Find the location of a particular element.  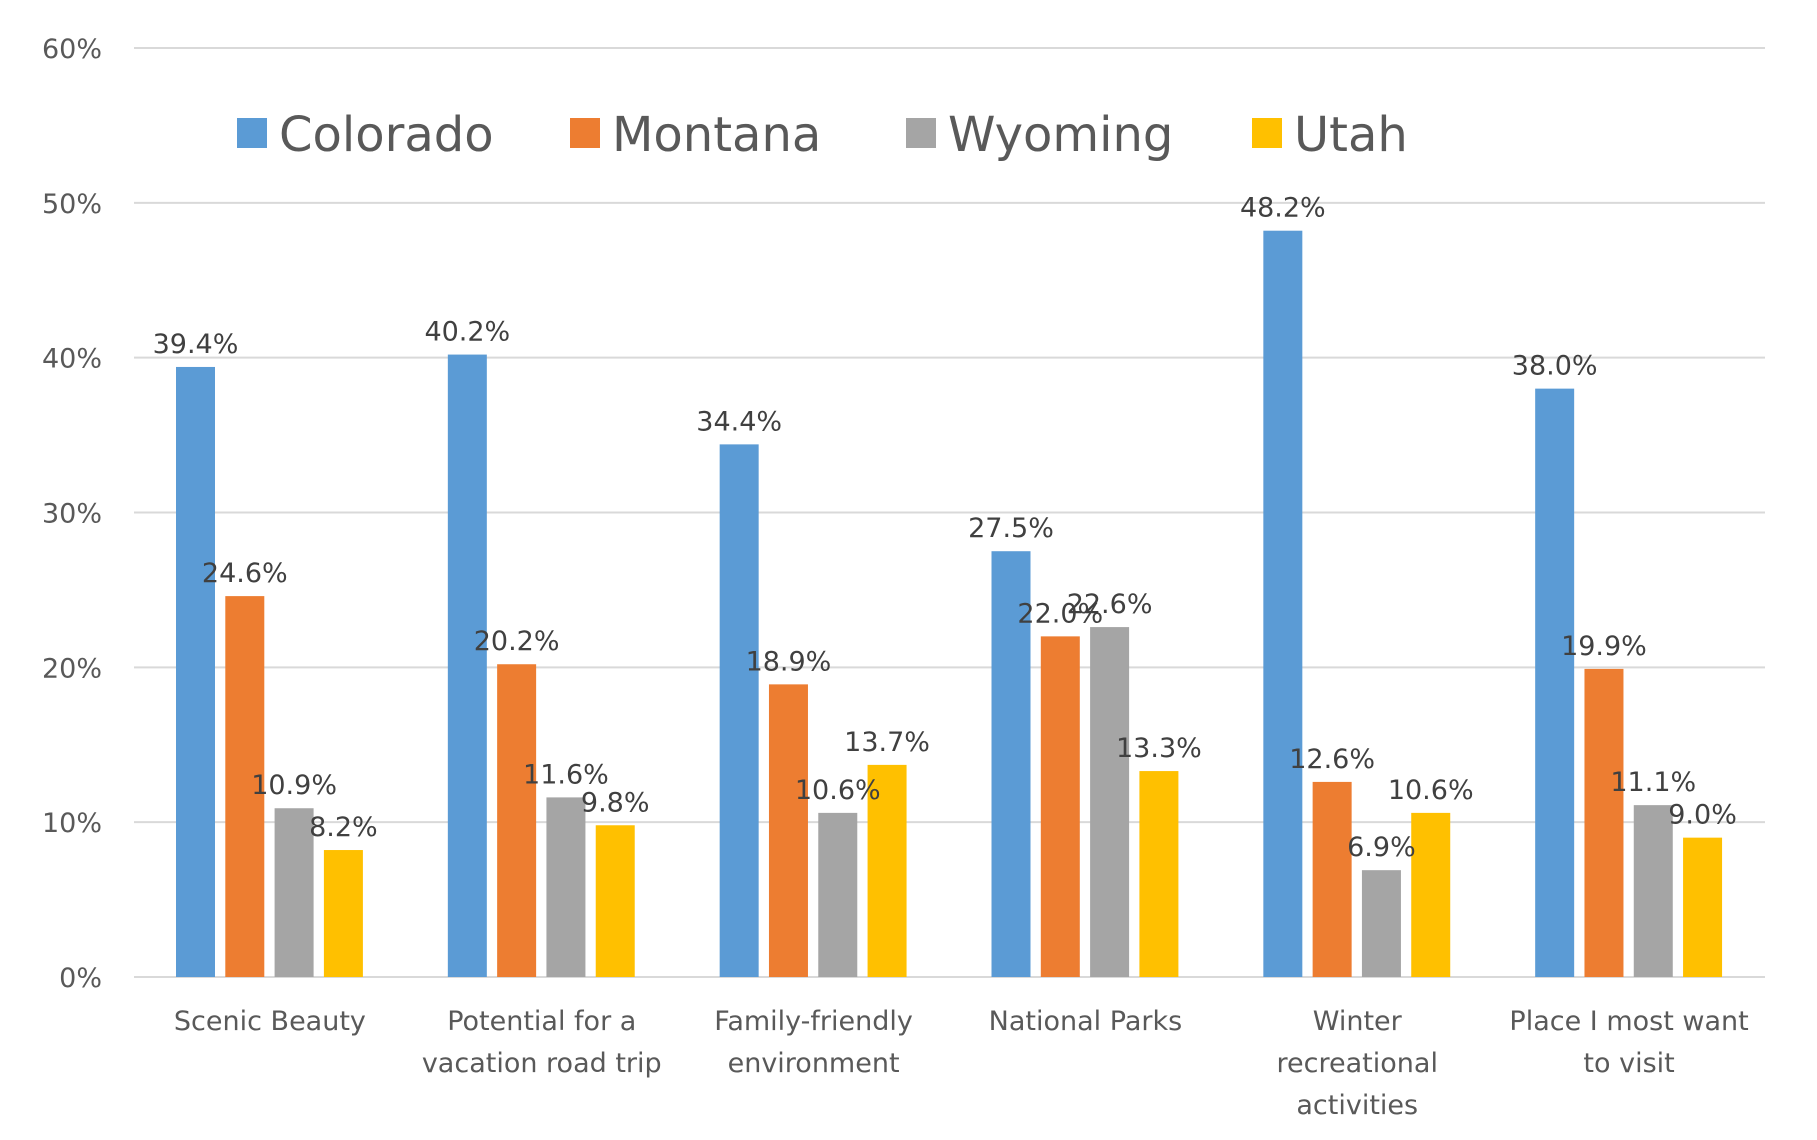

x-category-label: vacation road trip is located at coordinates (542, 1063).